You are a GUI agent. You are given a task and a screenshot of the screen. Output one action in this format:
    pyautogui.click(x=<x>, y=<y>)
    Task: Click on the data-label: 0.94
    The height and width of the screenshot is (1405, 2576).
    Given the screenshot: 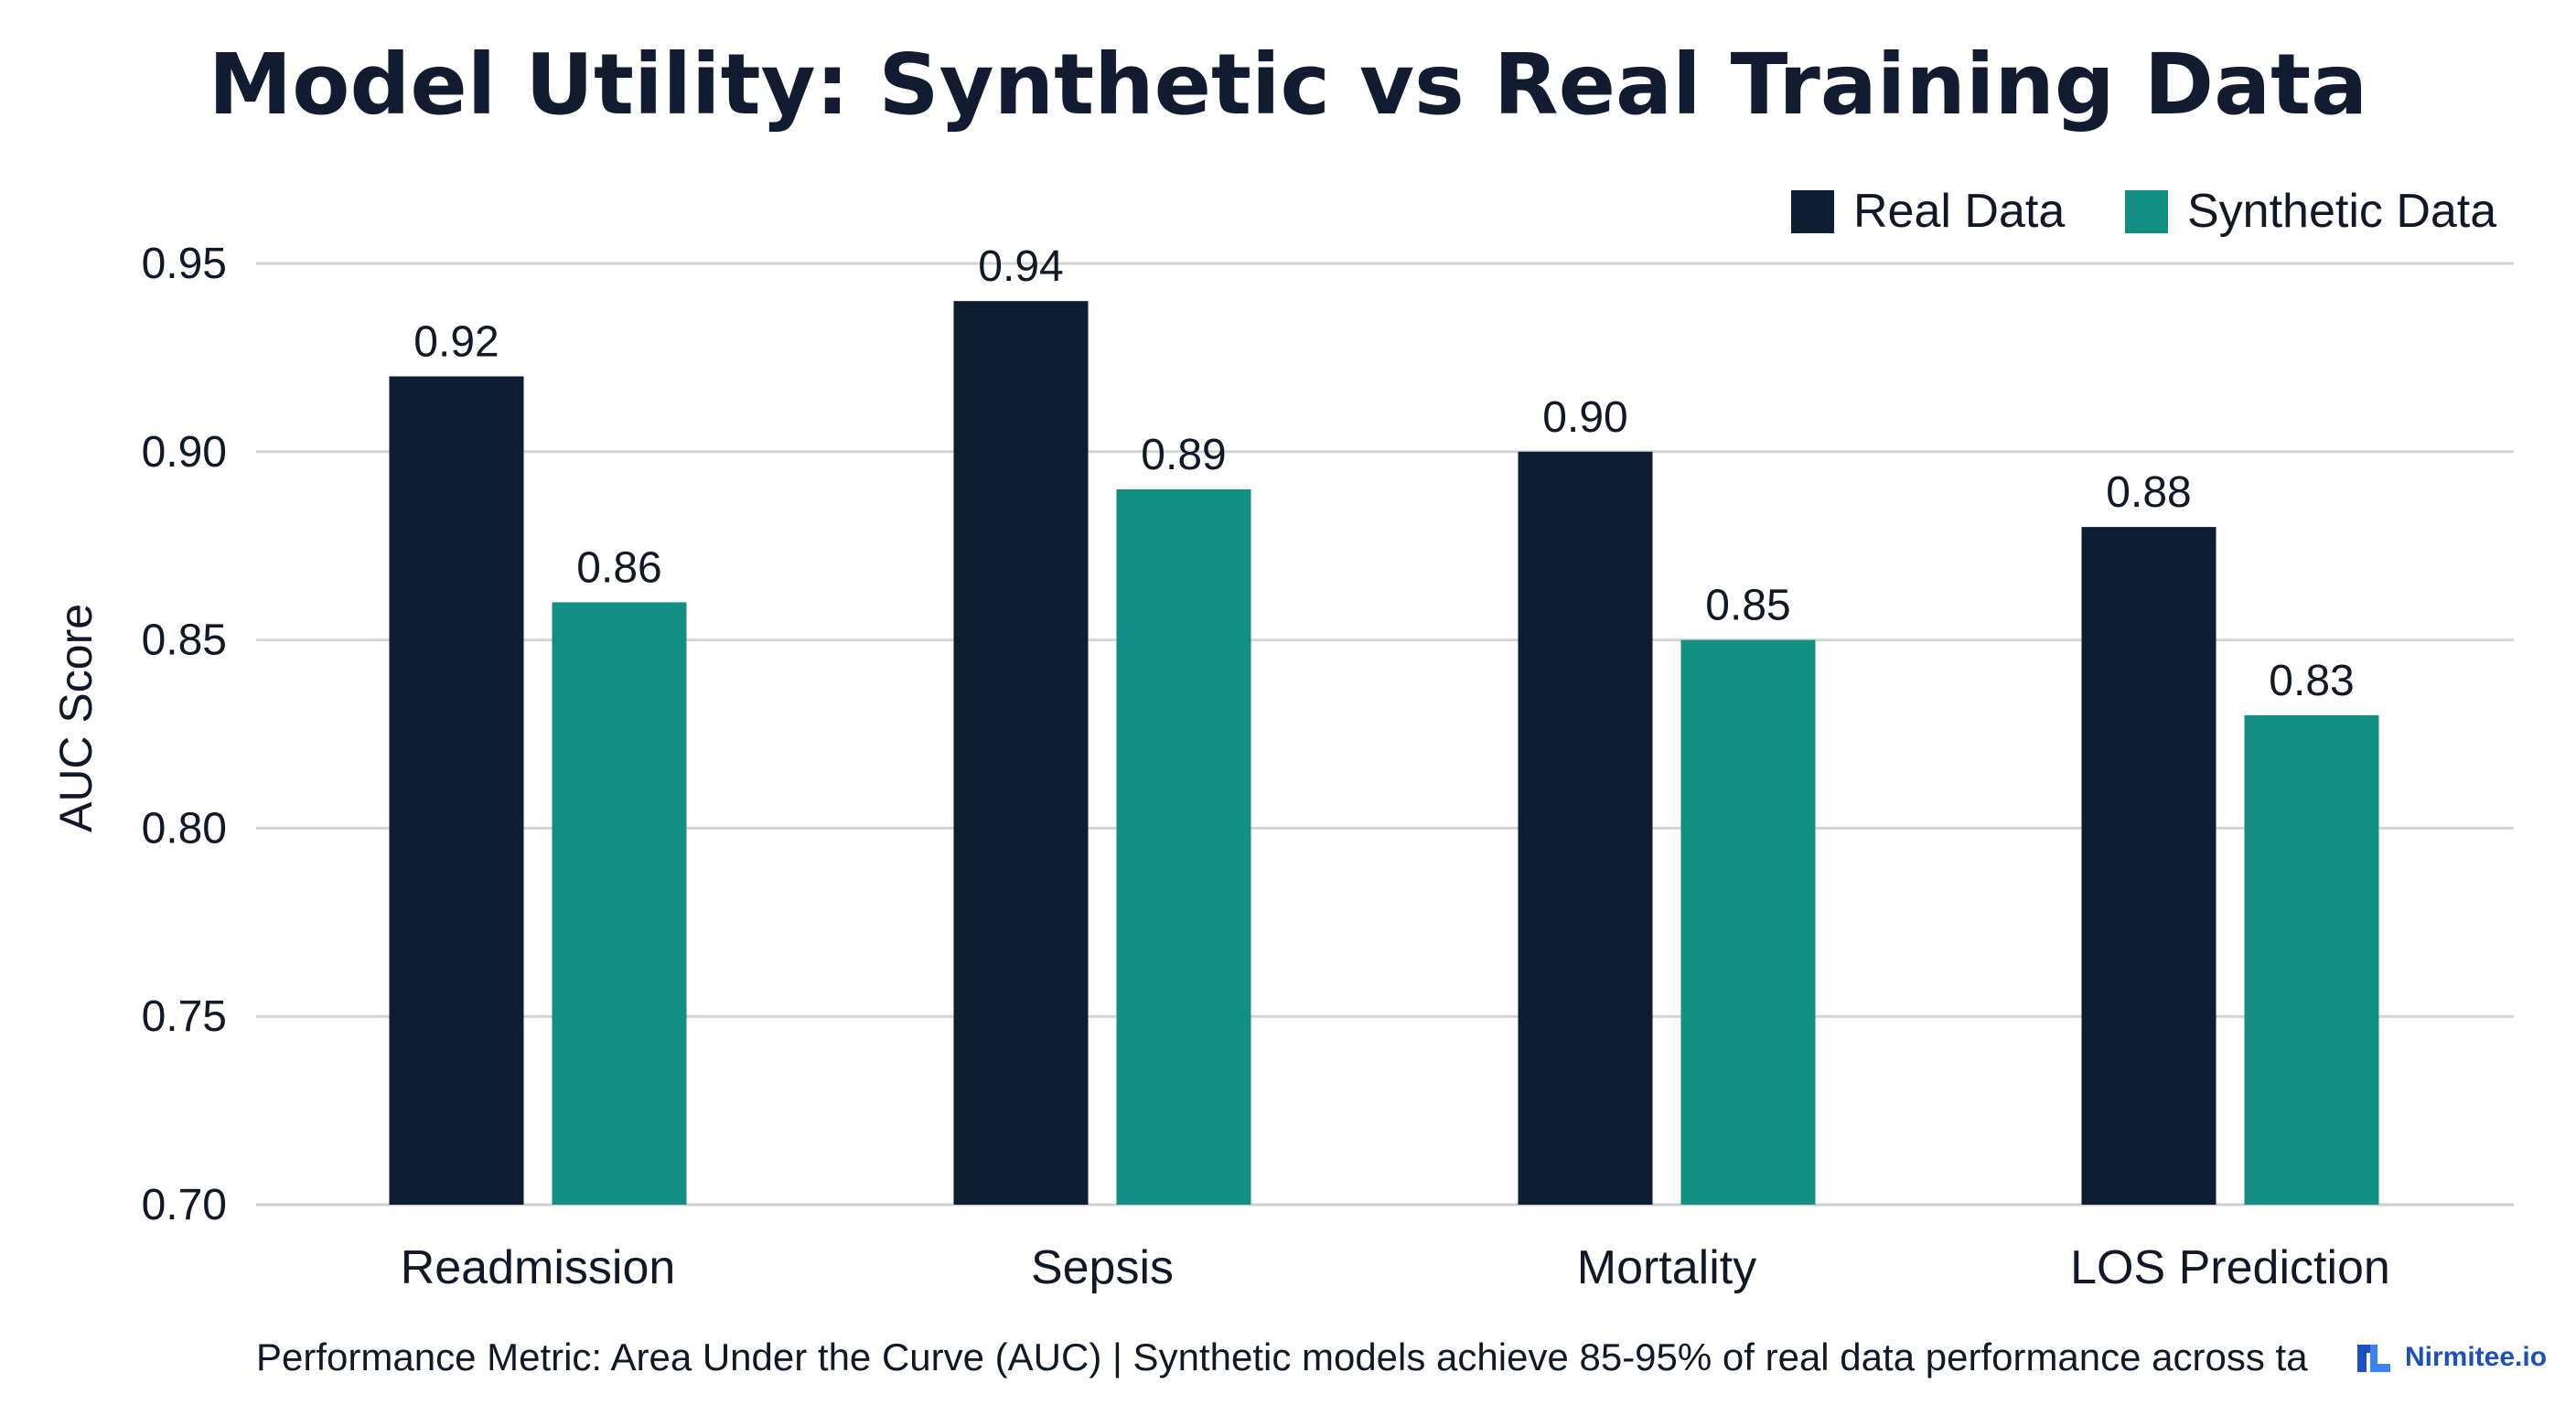 What is the action you would take?
    pyautogui.click(x=1021, y=267)
    